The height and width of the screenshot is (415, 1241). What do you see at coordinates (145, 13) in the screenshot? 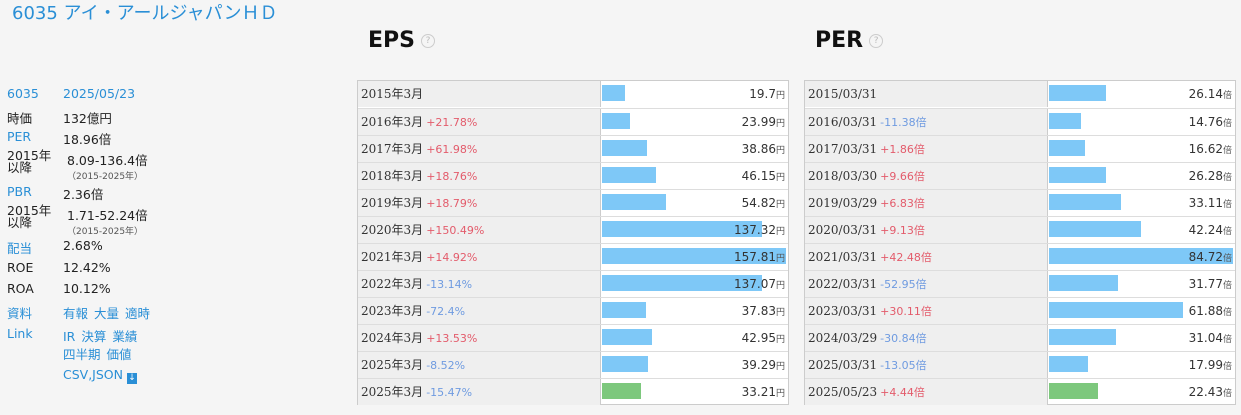
I see `company-title: 6035 アイ・アールジャパンＨＤ` at bounding box center [145, 13].